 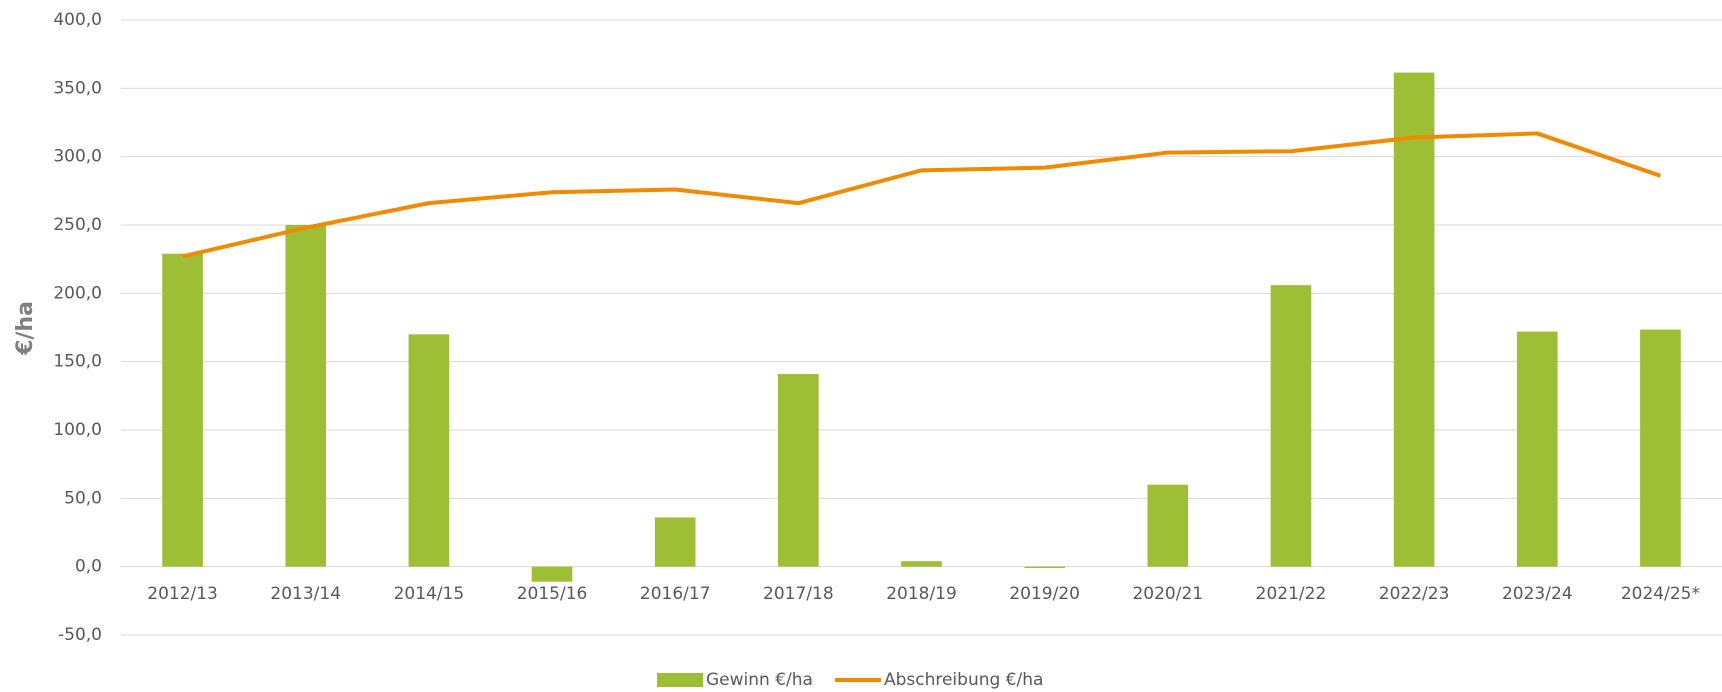 I want to click on x-tick-label: 2024/25*, so click(x=1660, y=594).